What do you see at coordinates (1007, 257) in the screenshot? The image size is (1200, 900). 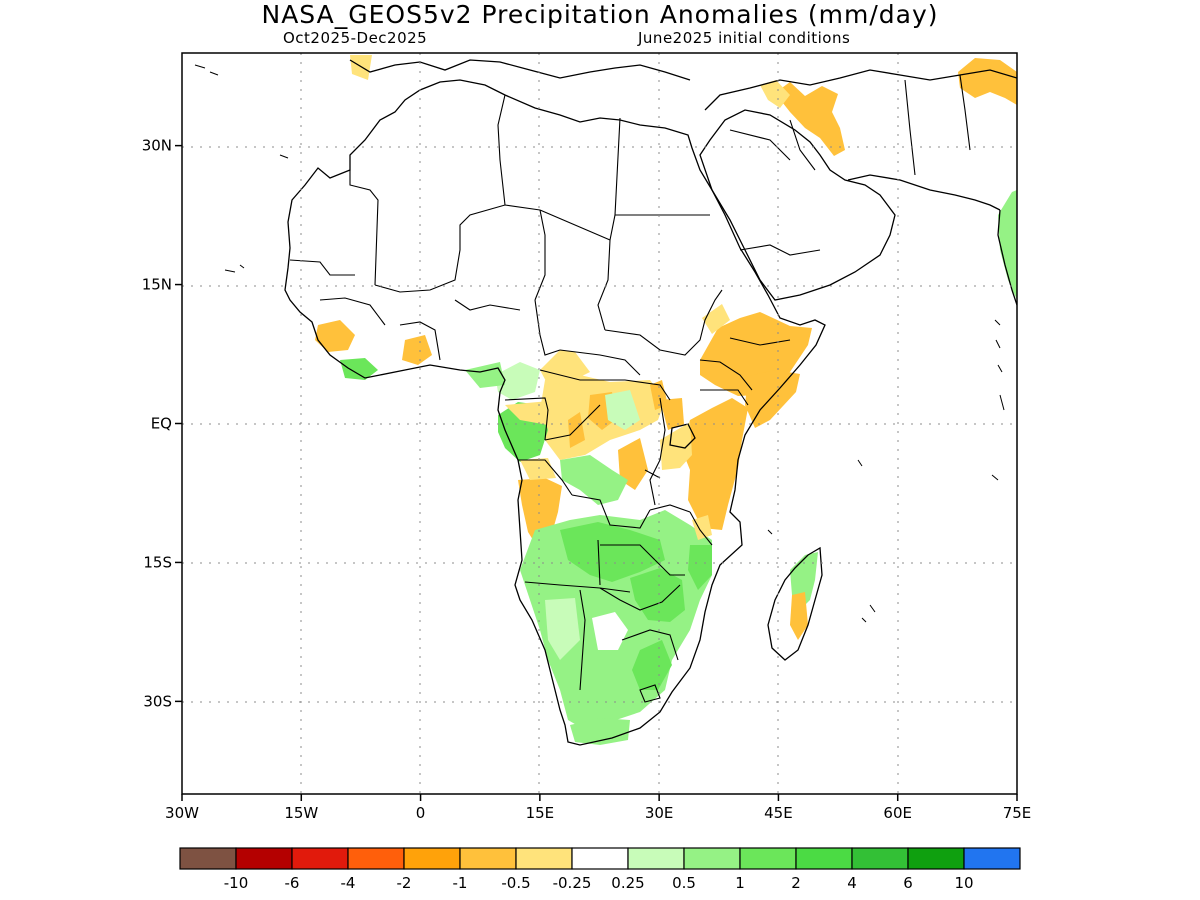 I see `india-coast` at bounding box center [1007, 257].